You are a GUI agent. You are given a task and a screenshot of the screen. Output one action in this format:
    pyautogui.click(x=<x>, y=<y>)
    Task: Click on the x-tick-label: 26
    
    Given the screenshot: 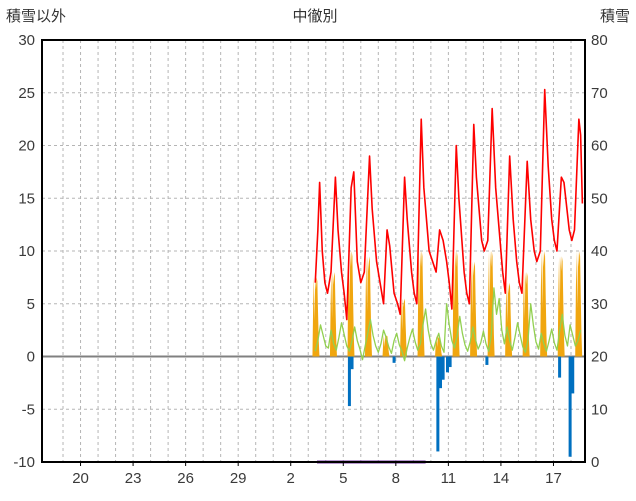 What is the action you would take?
    pyautogui.click(x=185, y=478)
    